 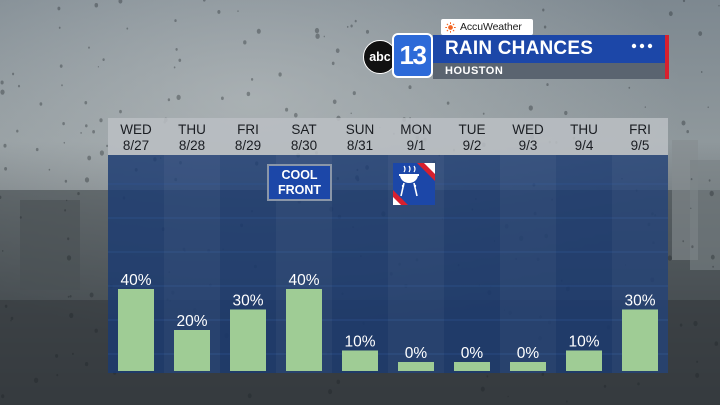 What do you see at coordinates (299, 190) in the screenshot?
I see `cool-front-line2: FRONT` at bounding box center [299, 190].